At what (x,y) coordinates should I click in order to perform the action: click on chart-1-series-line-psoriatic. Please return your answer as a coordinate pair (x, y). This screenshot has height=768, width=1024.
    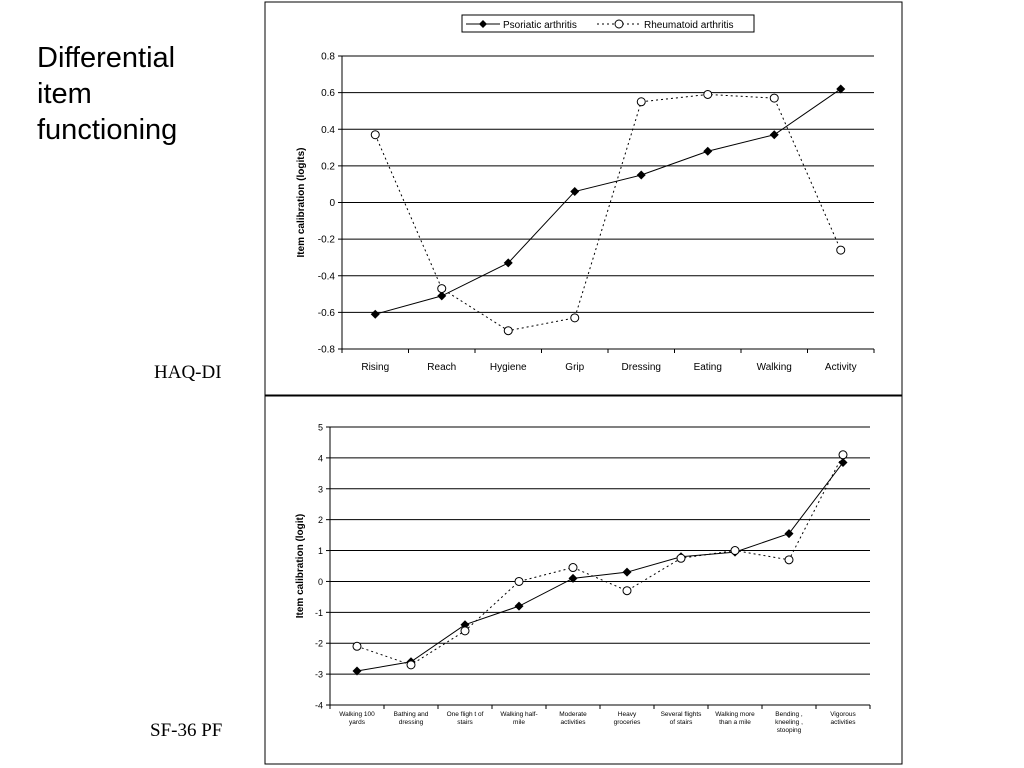
    Looking at the image, I should click on (608, 201).